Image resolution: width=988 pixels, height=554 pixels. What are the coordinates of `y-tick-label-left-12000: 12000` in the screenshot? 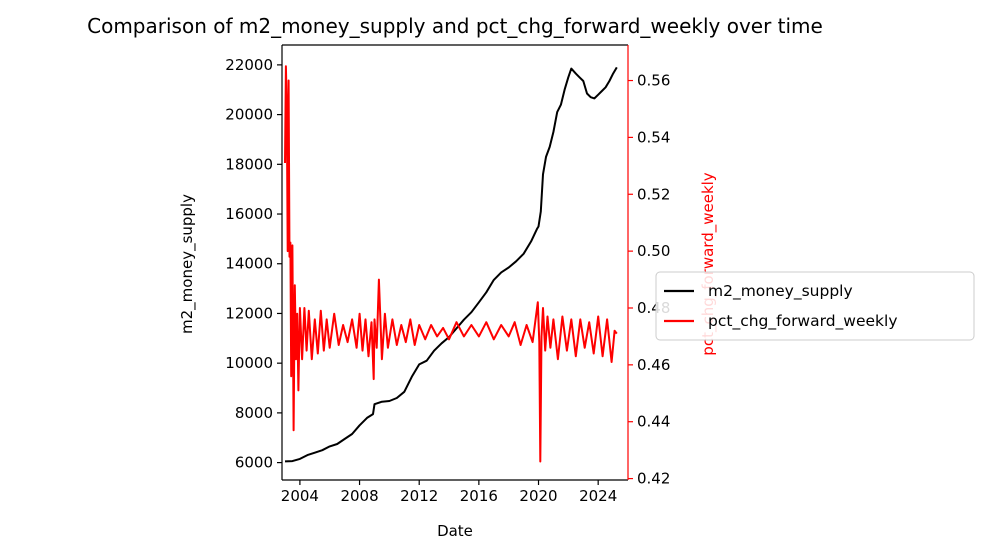 It's located at (249, 313).